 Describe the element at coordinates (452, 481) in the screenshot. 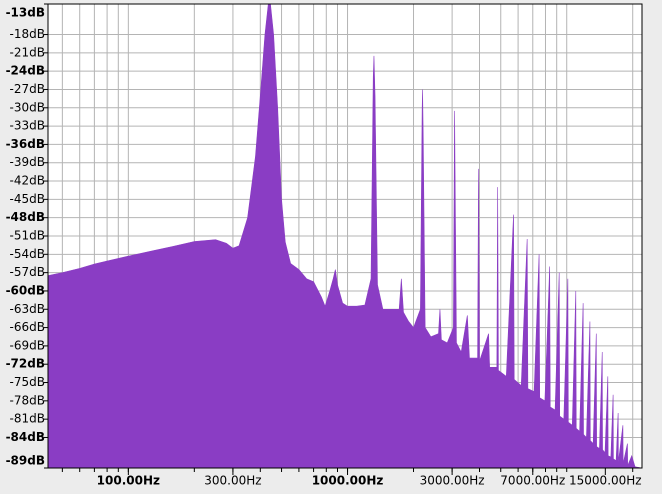

I see `x-tick-label: 3000.00Hz` at that location.